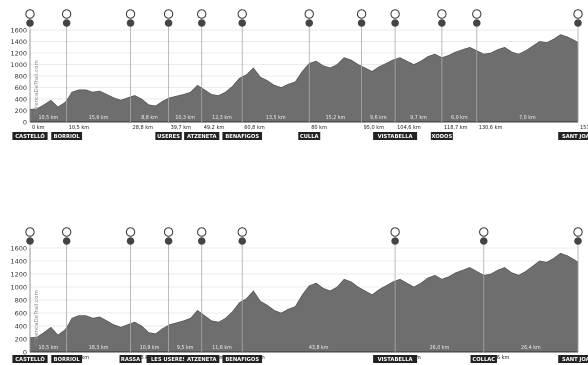 The width and height of the screenshot is (588, 365). What do you see at coordinates (143, 128) in the screenshot?
I see `waypoint-km: 28,8 km` at bounding box center [143, 128].